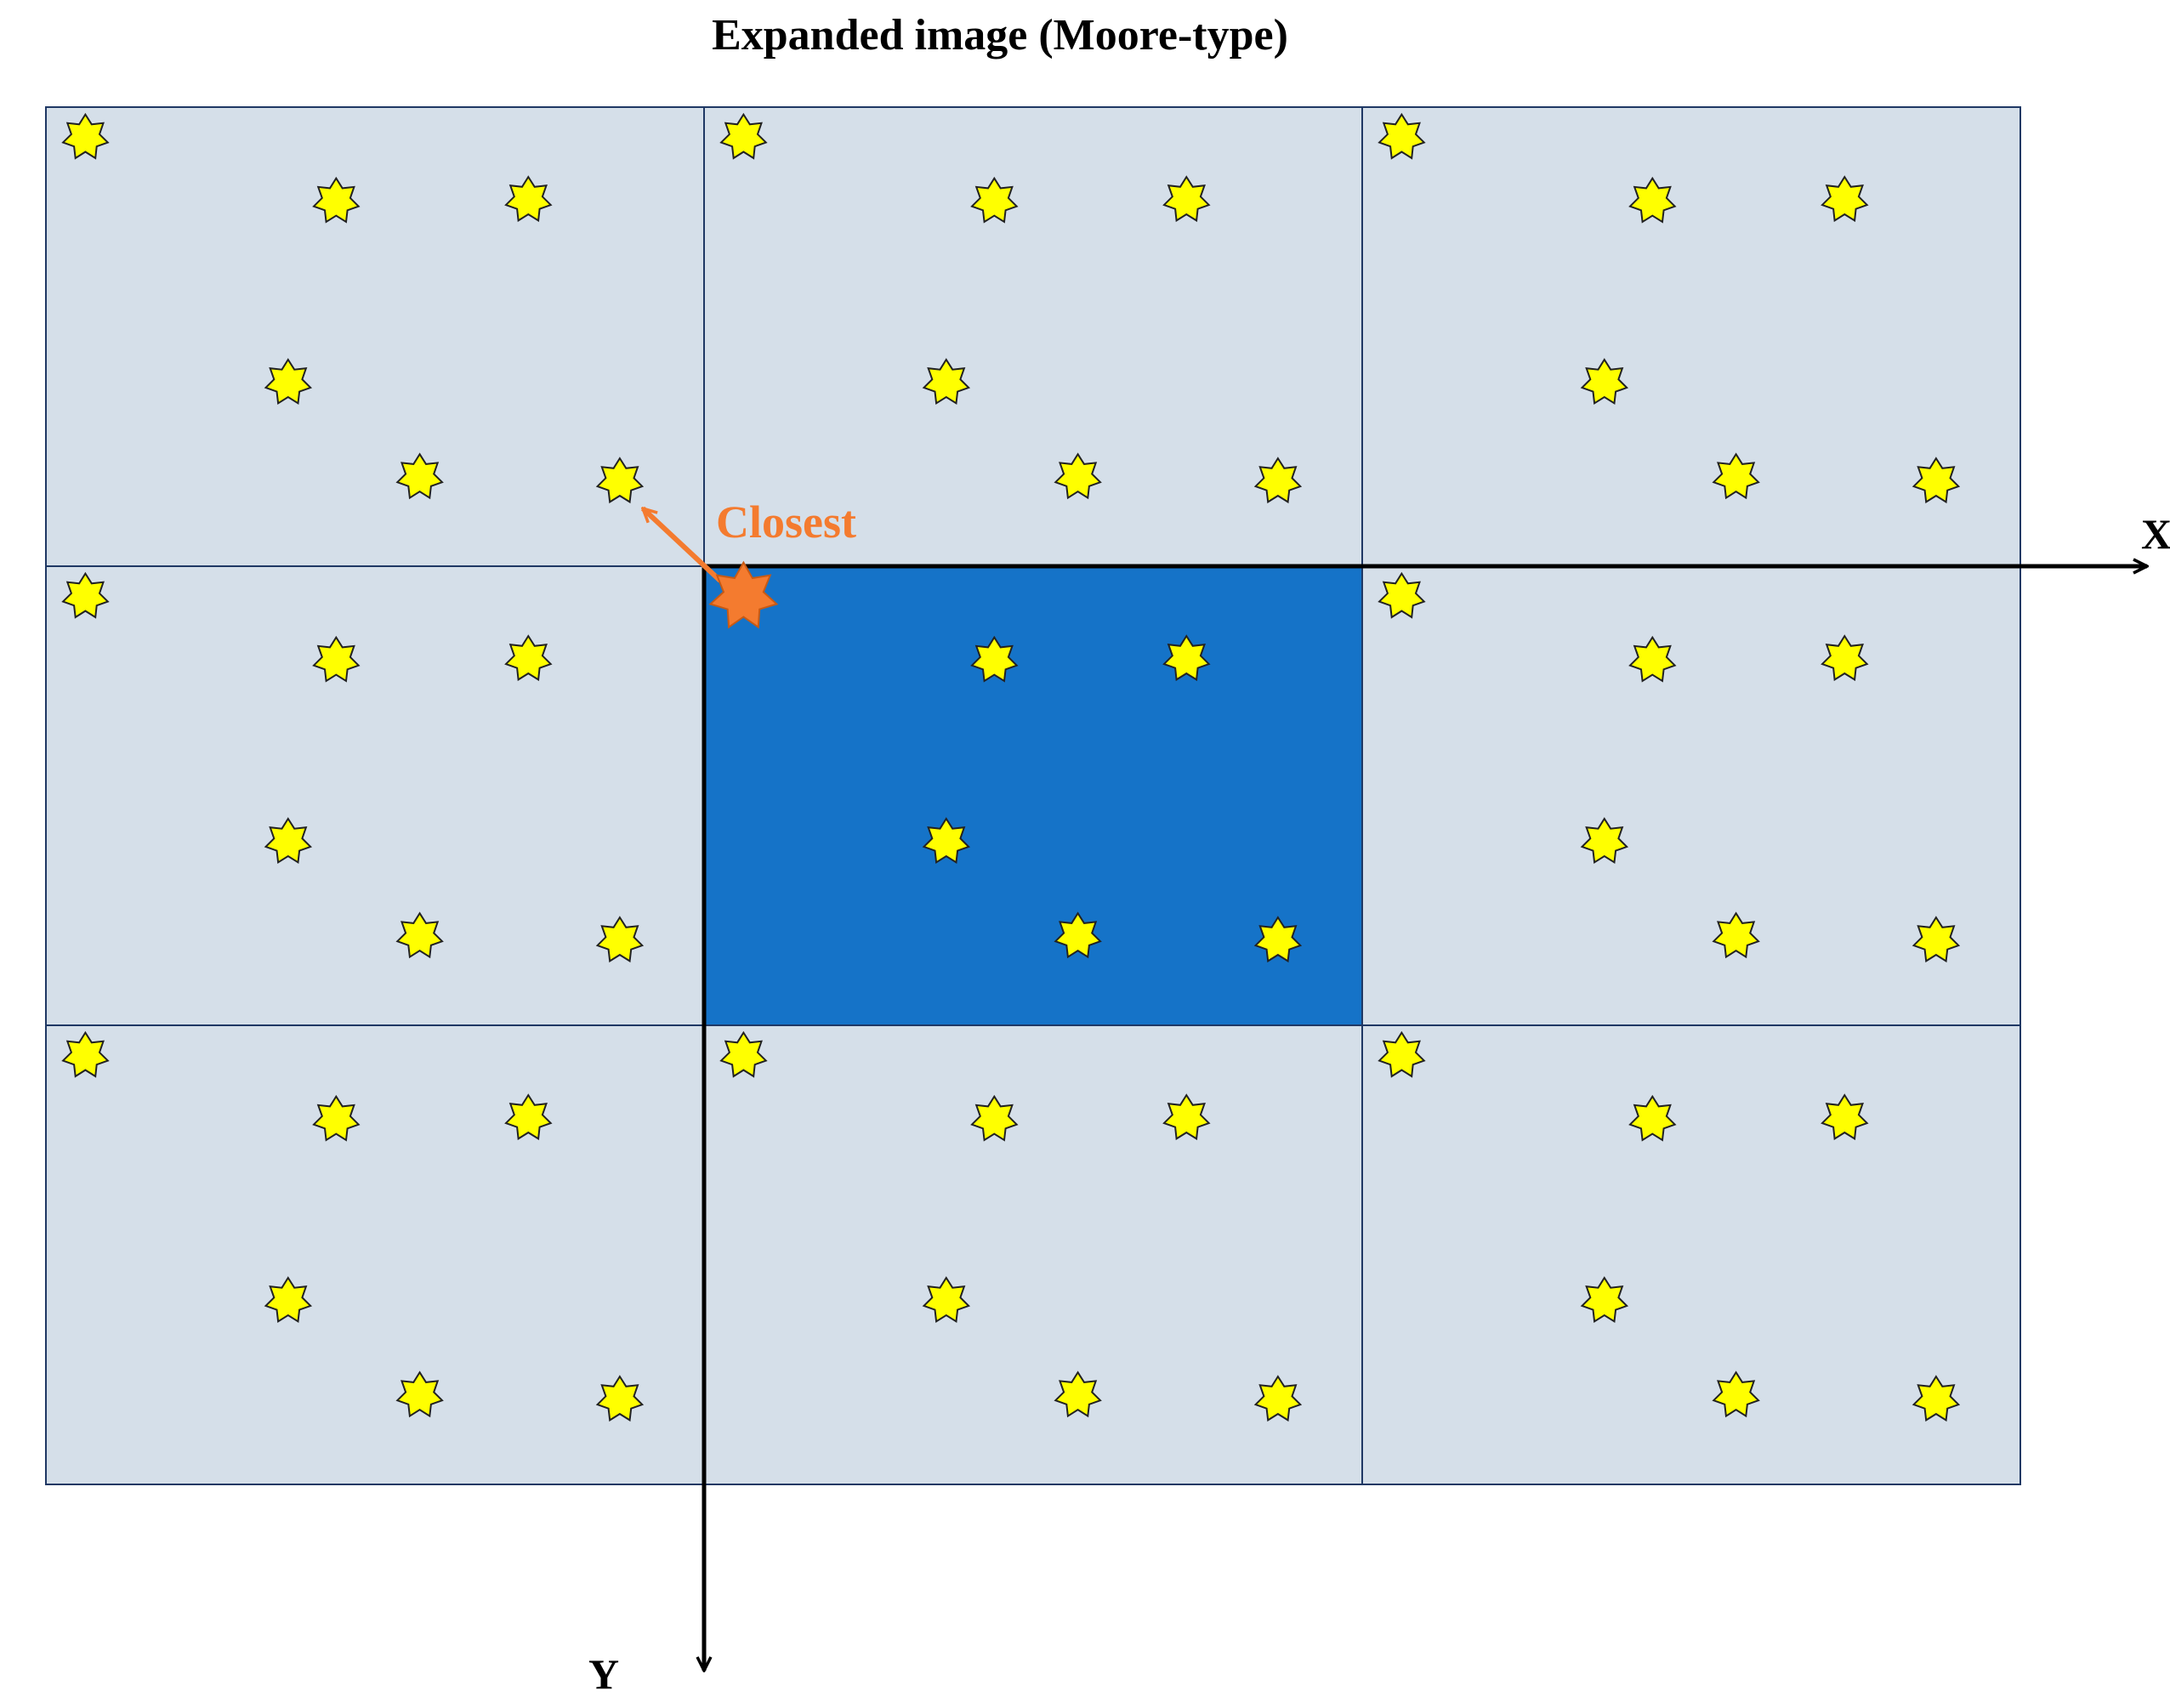 The height and width of the screenshot is (1708, 2170). What do you see at coordinates (375, 795) in the screenshot?
I see `tile-r1-c0` at bounding box center [375, 795].